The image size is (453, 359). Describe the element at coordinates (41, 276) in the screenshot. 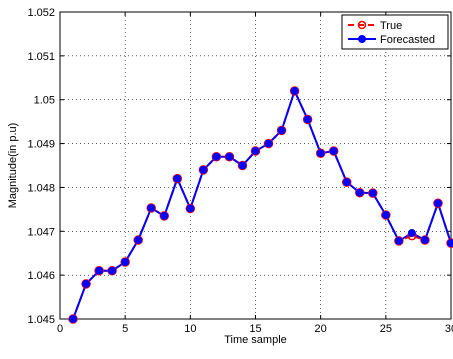

I see `y-tick-label: 1.046` at that location.